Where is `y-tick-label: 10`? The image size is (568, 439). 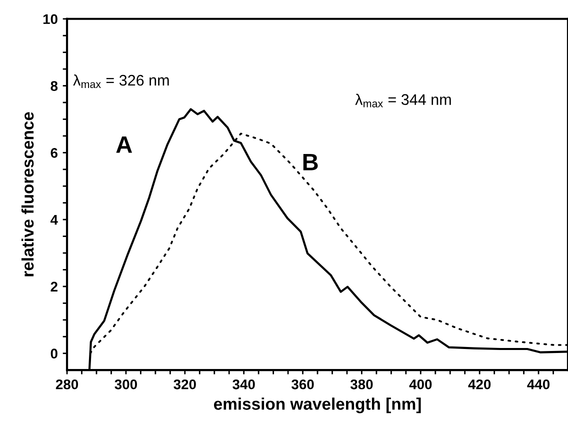 y-tick-label: 10 is located at coordinates (50, 19).